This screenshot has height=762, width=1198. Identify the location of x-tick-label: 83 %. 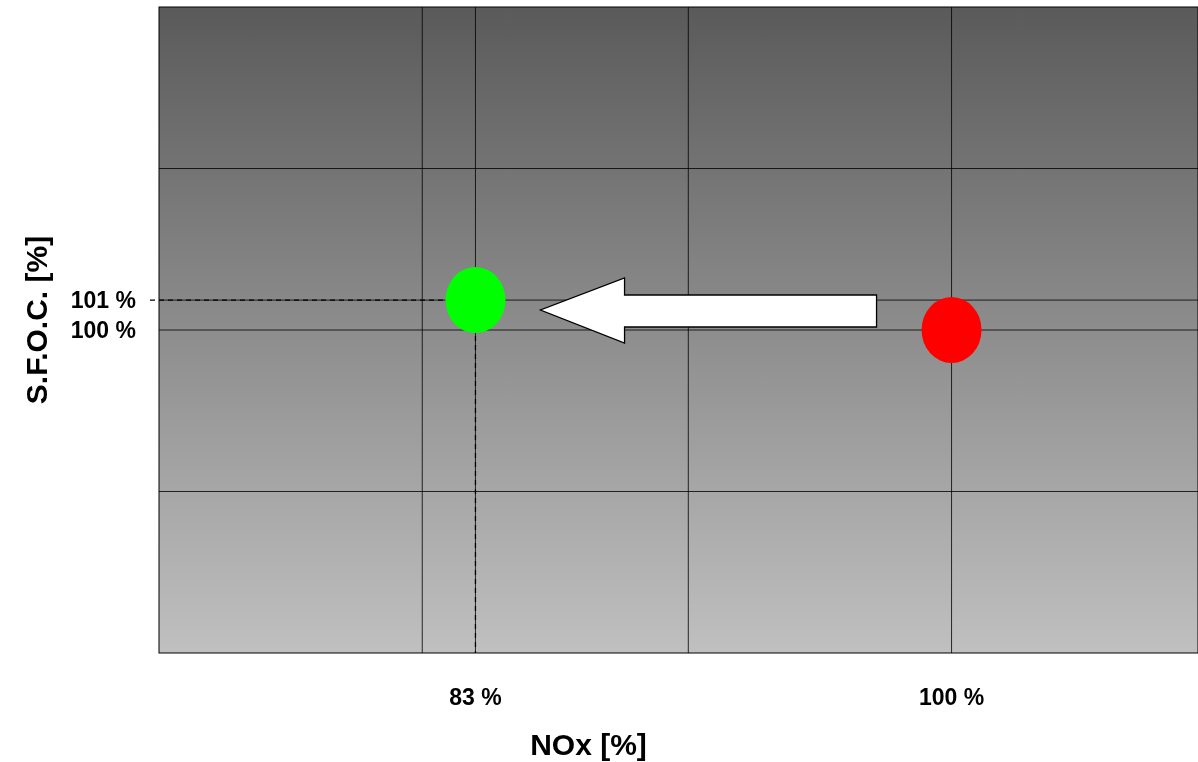
(475, 697).